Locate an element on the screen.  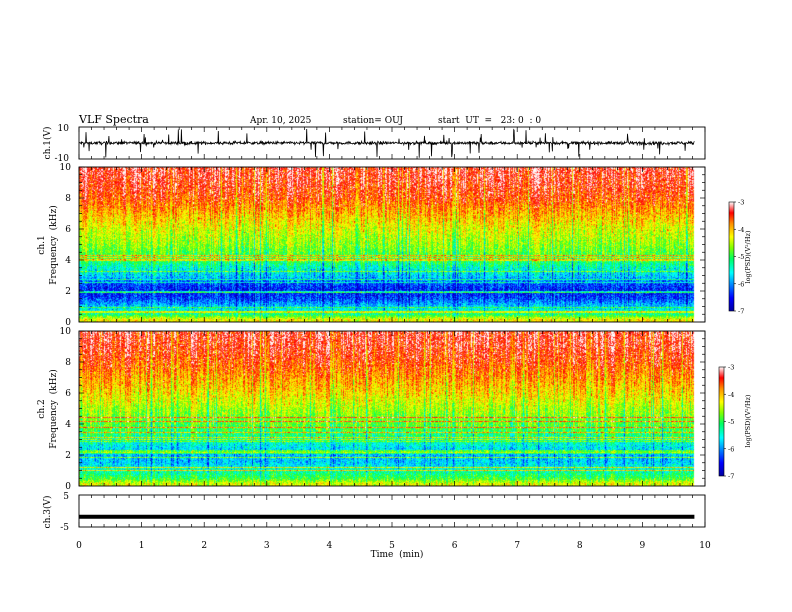
ch3-ytick-bottom: -5 is located at coordinates (64, 528).